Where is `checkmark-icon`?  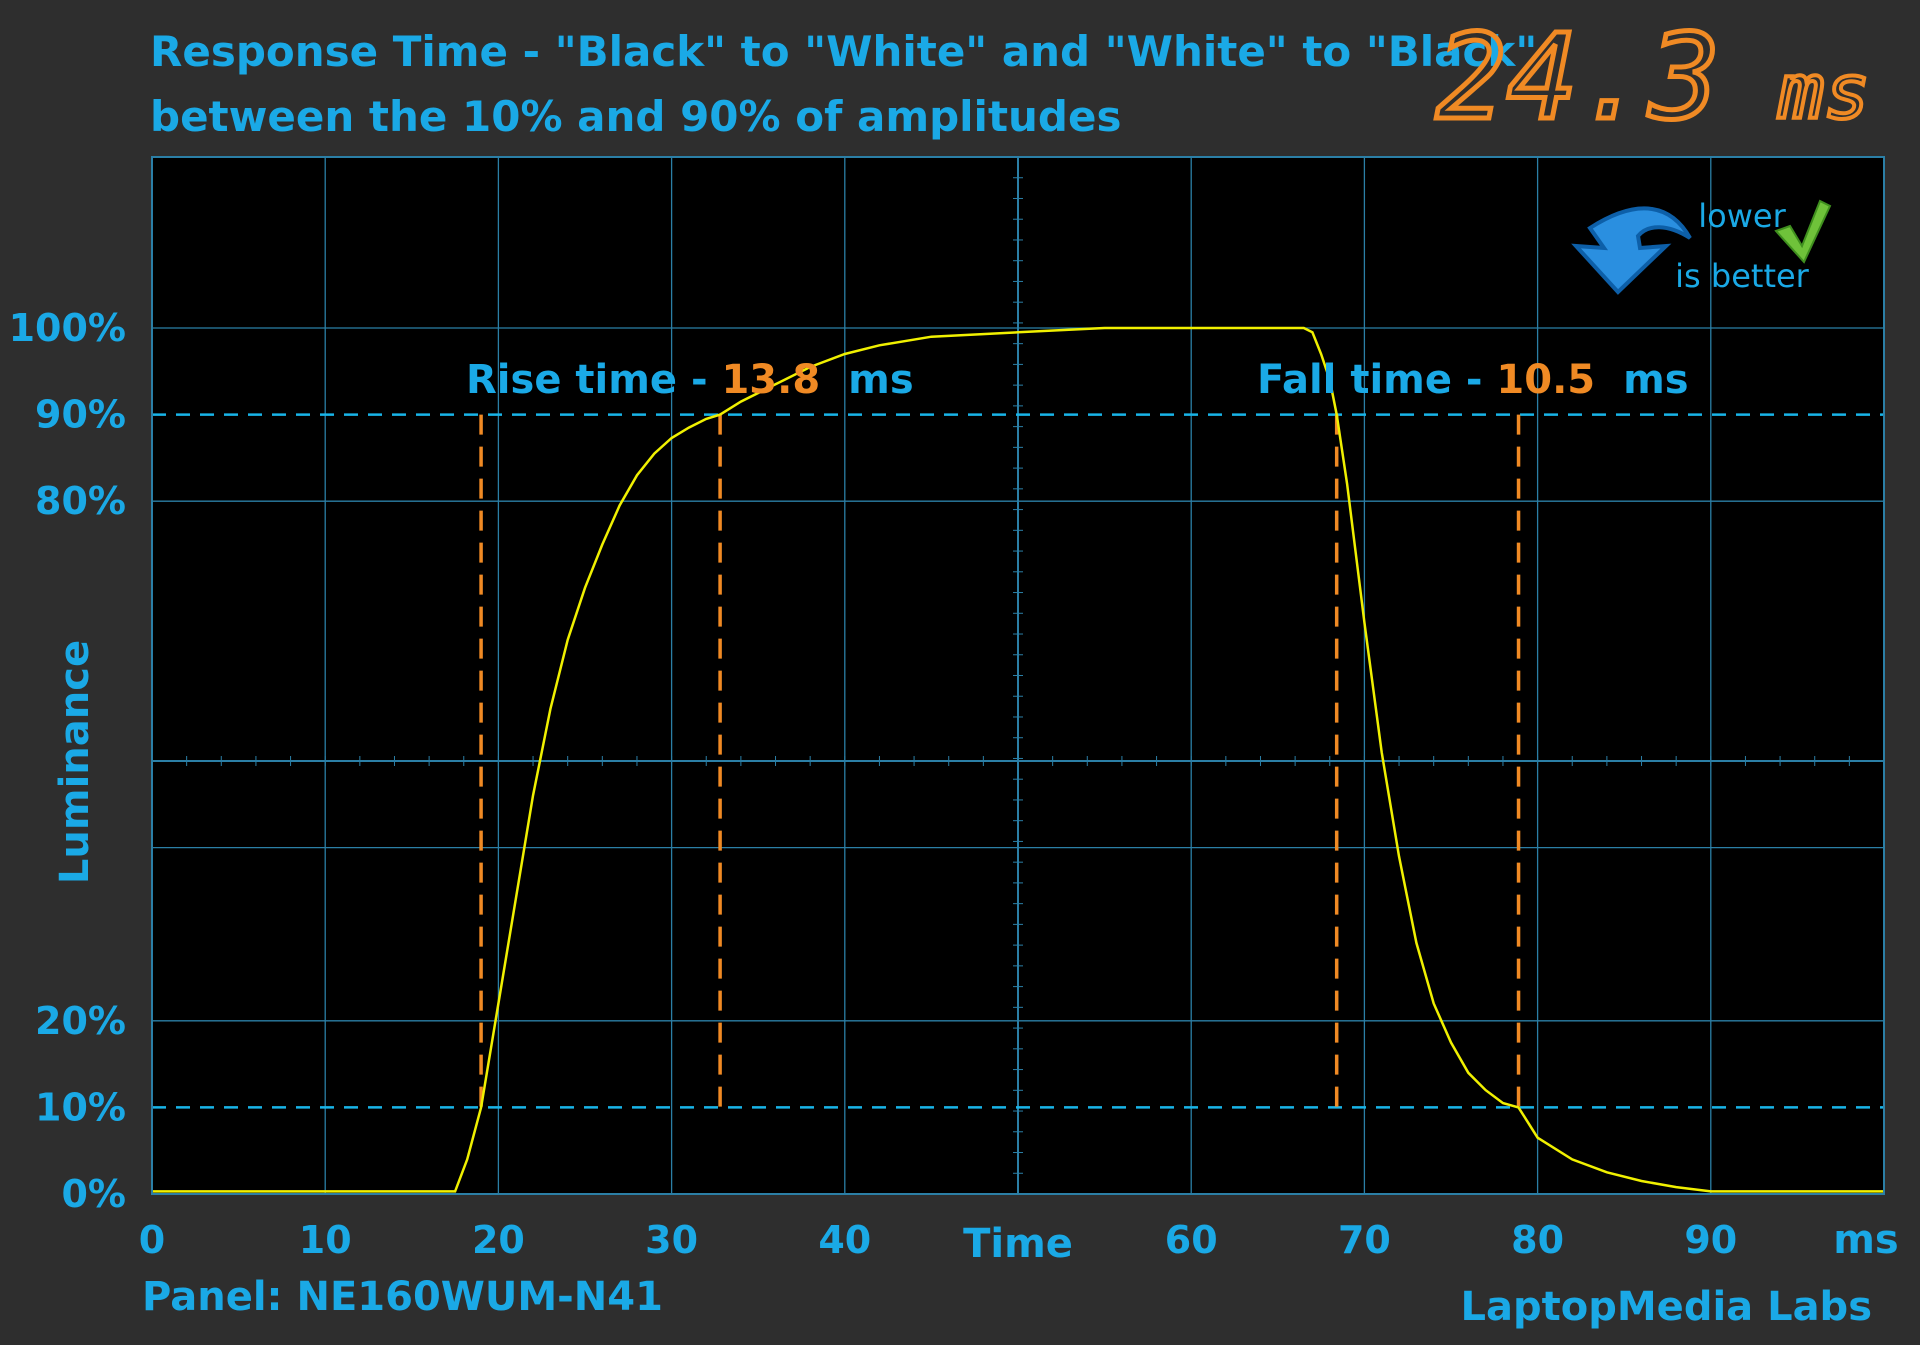 checkmark-icon is located at coordinates (1803, 231).